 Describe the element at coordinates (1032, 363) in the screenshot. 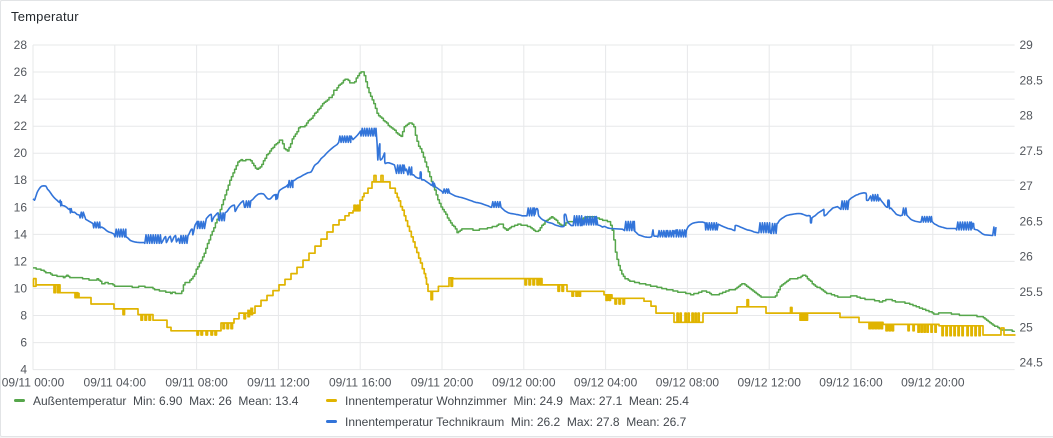

I see `svg-text: 24.5` at that location.